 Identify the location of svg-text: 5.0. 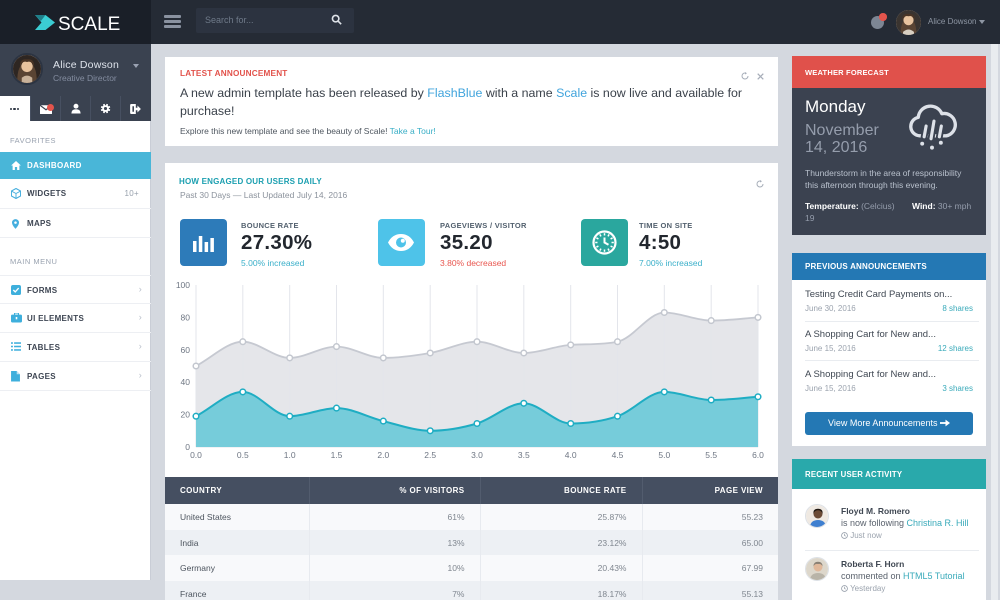
(664, 455).